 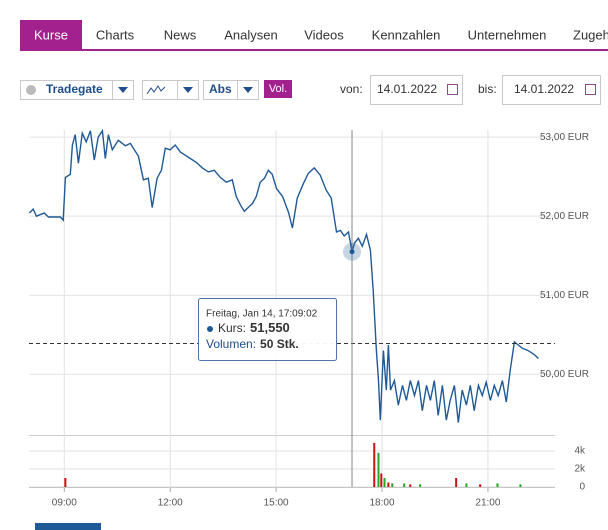 What do you see at coordinates (407, 89) in the screenshot?
I see `from-date: 14.01.2022` at bounding box center [407, 89].